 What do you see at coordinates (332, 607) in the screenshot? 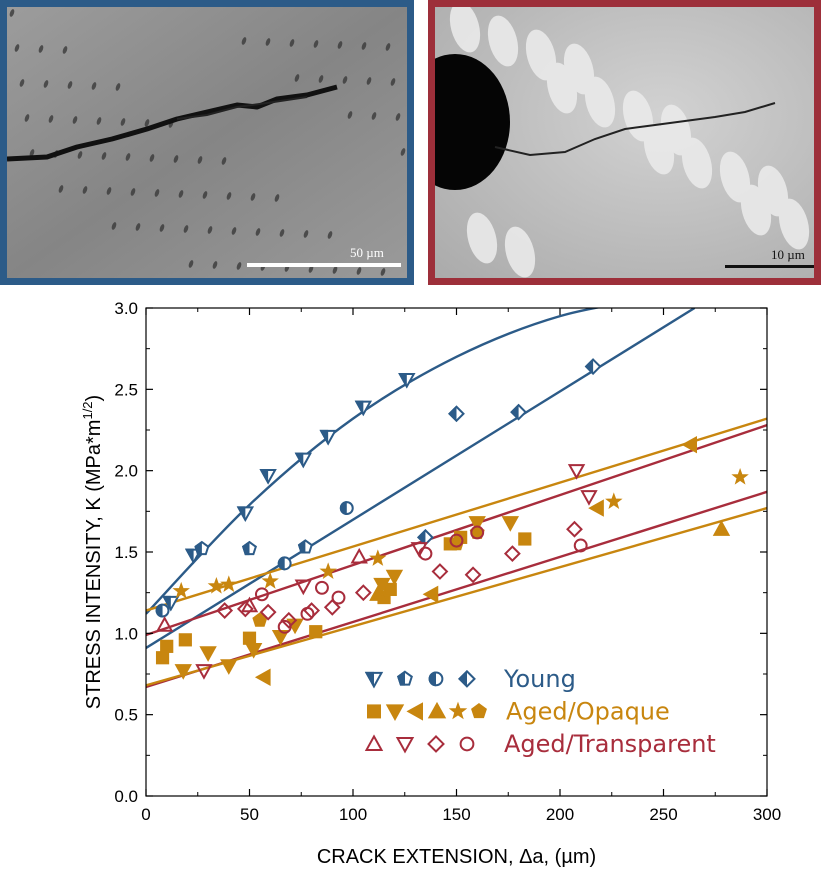
I see `data-point-s12-p5` at bounding box center [332, 607].